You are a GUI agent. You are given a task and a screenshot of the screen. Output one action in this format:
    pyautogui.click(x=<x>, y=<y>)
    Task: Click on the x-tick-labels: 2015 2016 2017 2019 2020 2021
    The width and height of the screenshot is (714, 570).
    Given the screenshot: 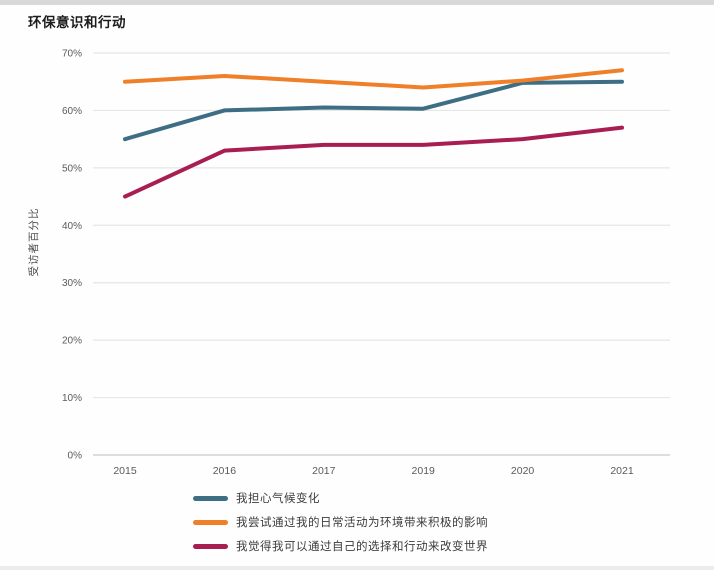 What is the action you would take?
    pyautogui.click(x=373, y=471)
    